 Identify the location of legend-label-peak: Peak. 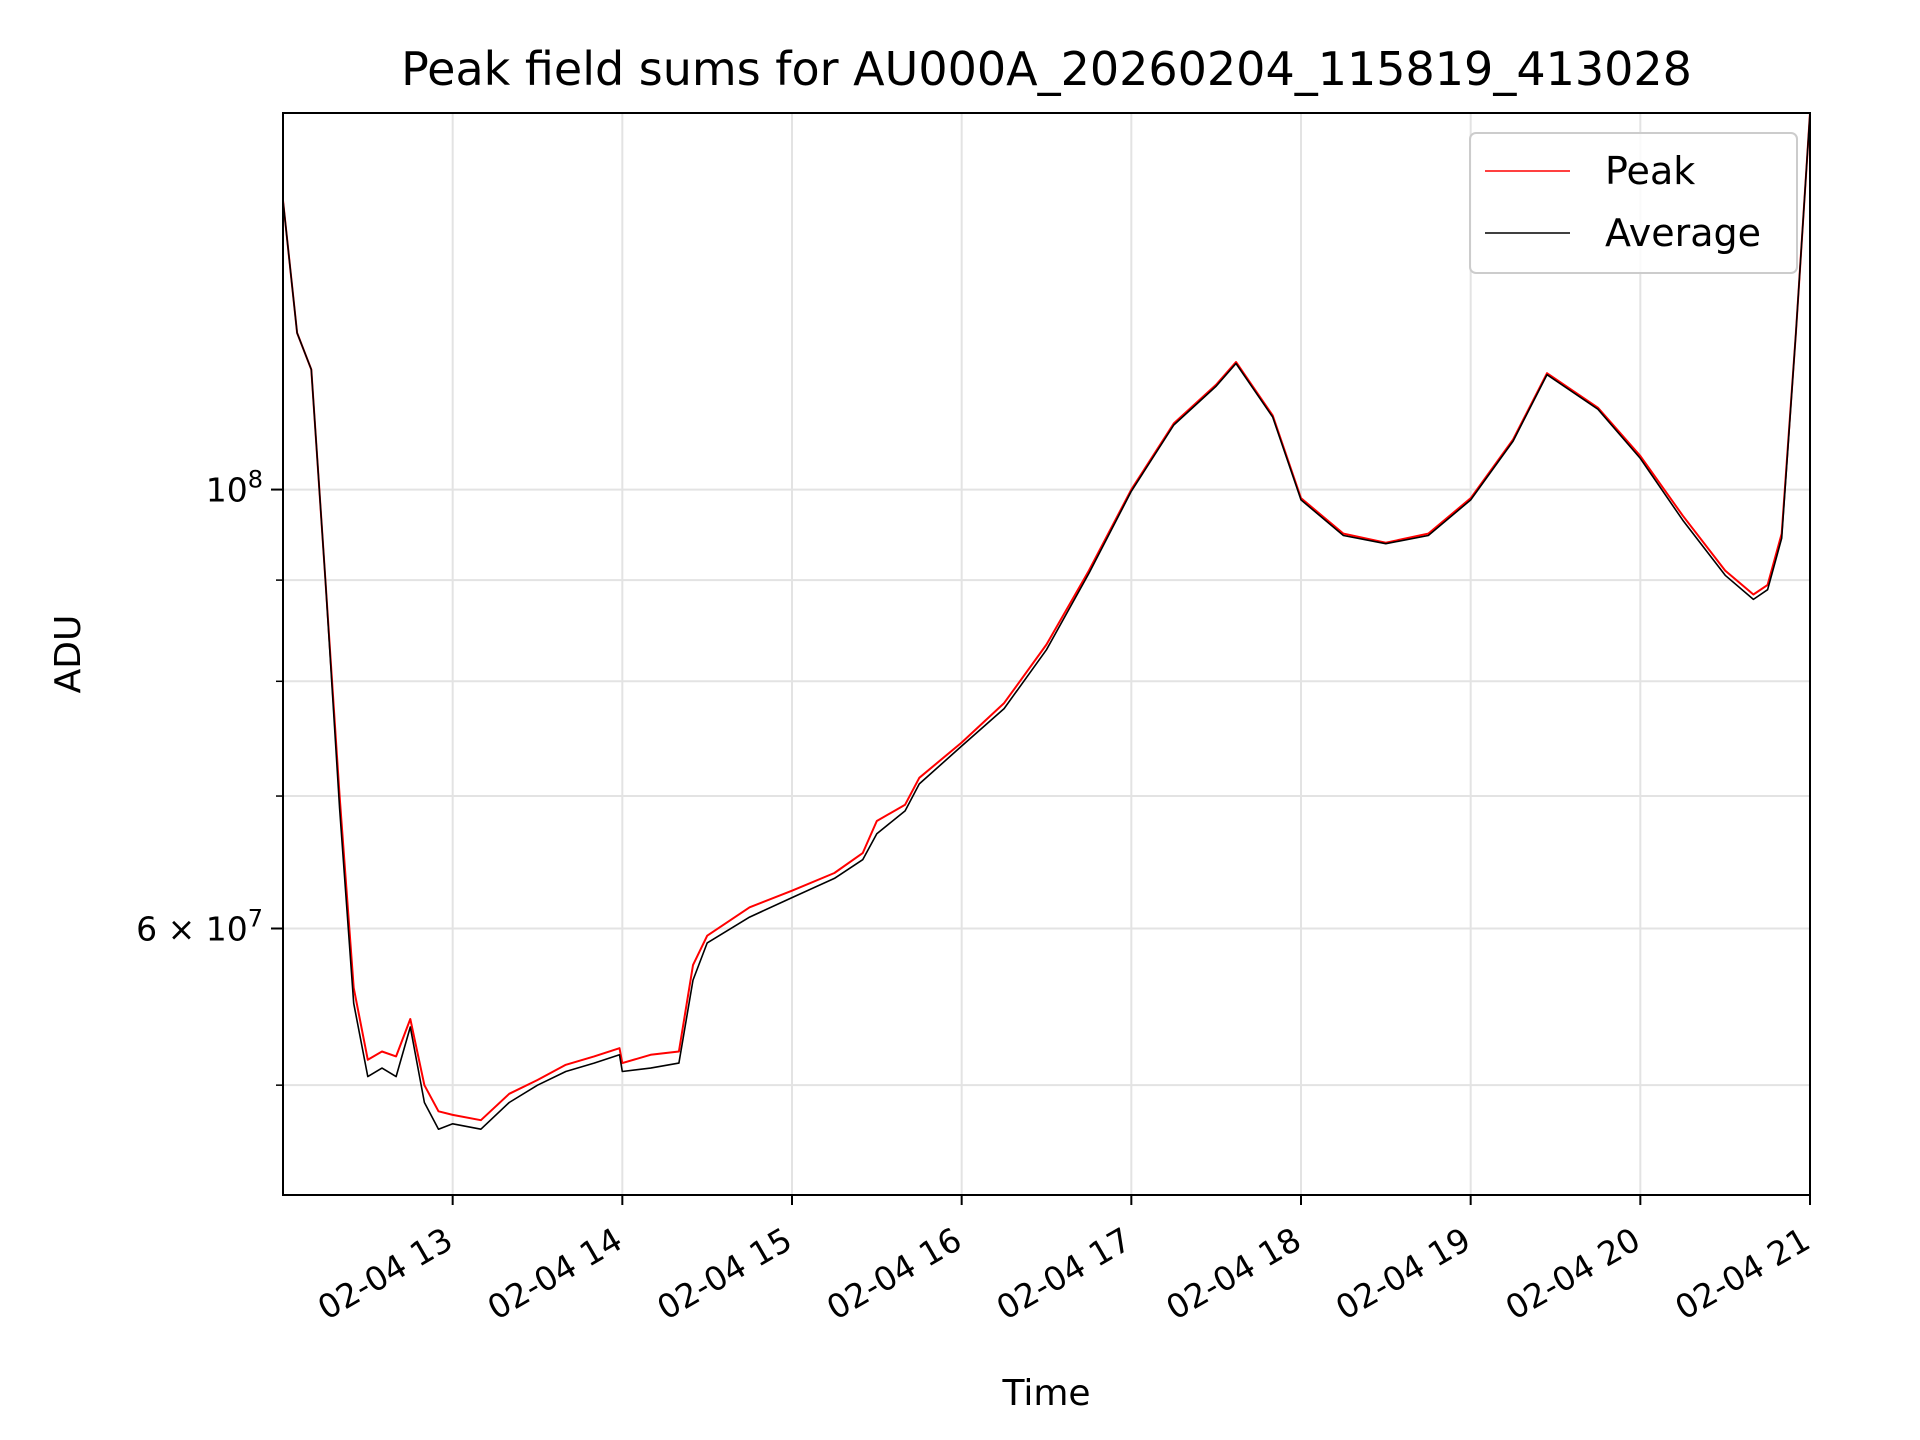
(1650, 171).